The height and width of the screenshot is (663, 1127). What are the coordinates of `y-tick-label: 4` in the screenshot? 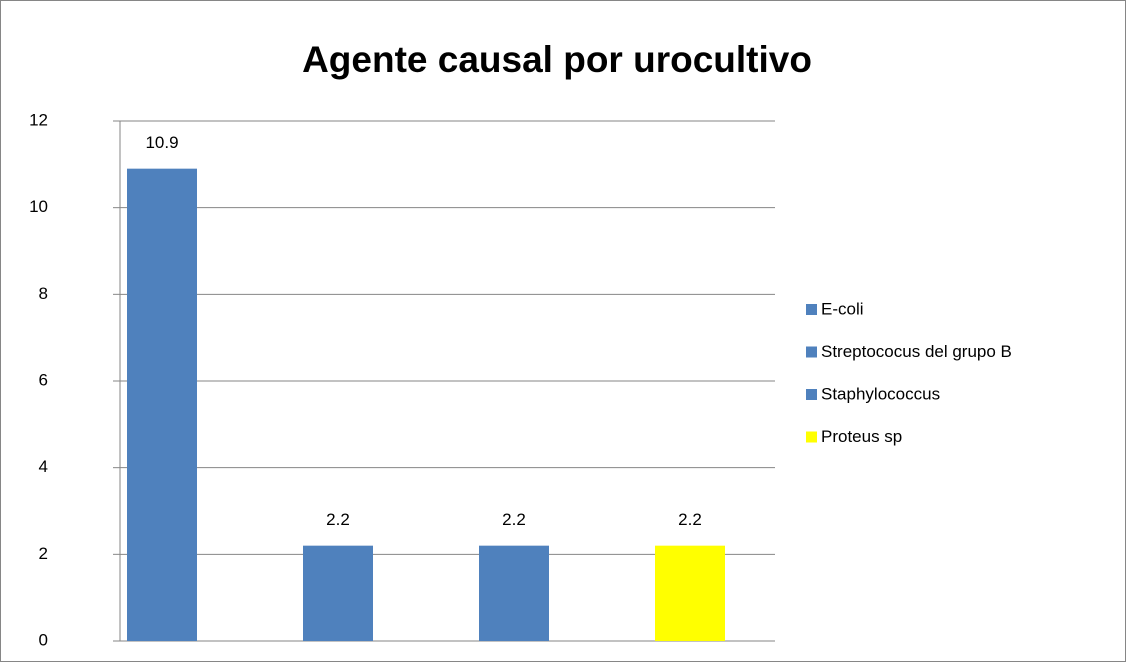 It's located at (43, 466).